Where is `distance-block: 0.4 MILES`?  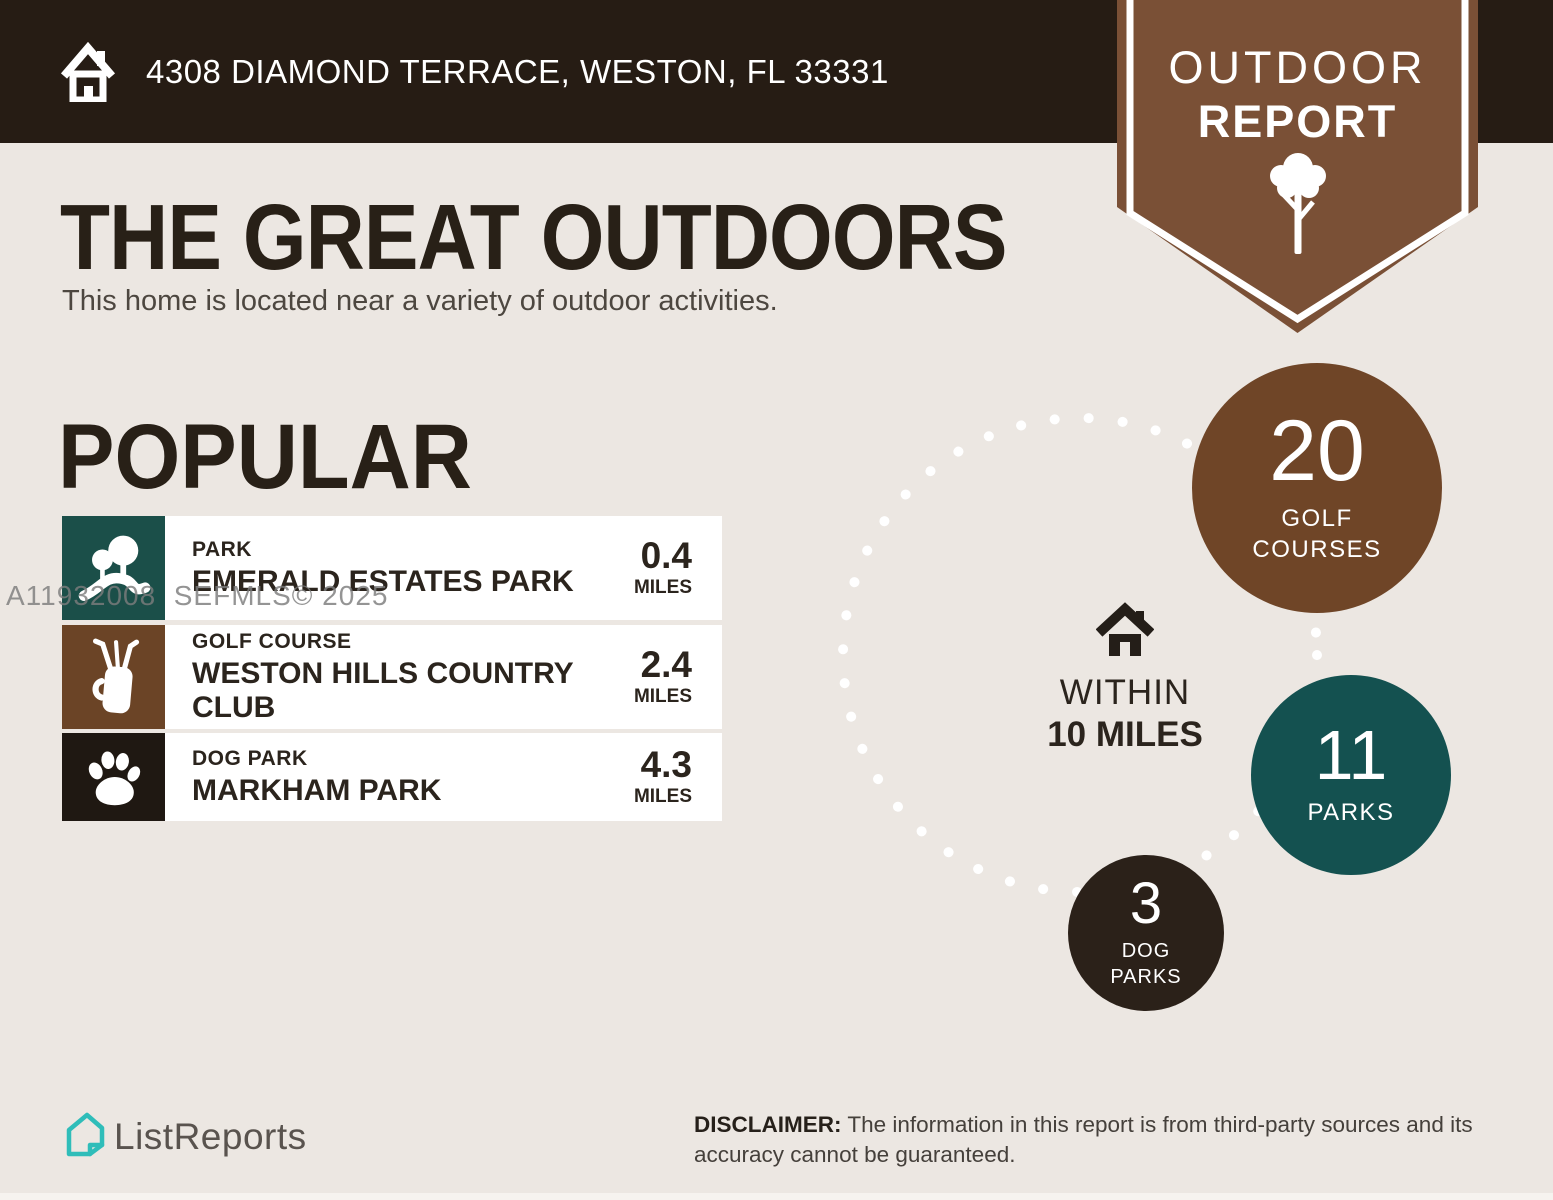 distance-block: 0.4 MILES is located at coordinates (657, 568).